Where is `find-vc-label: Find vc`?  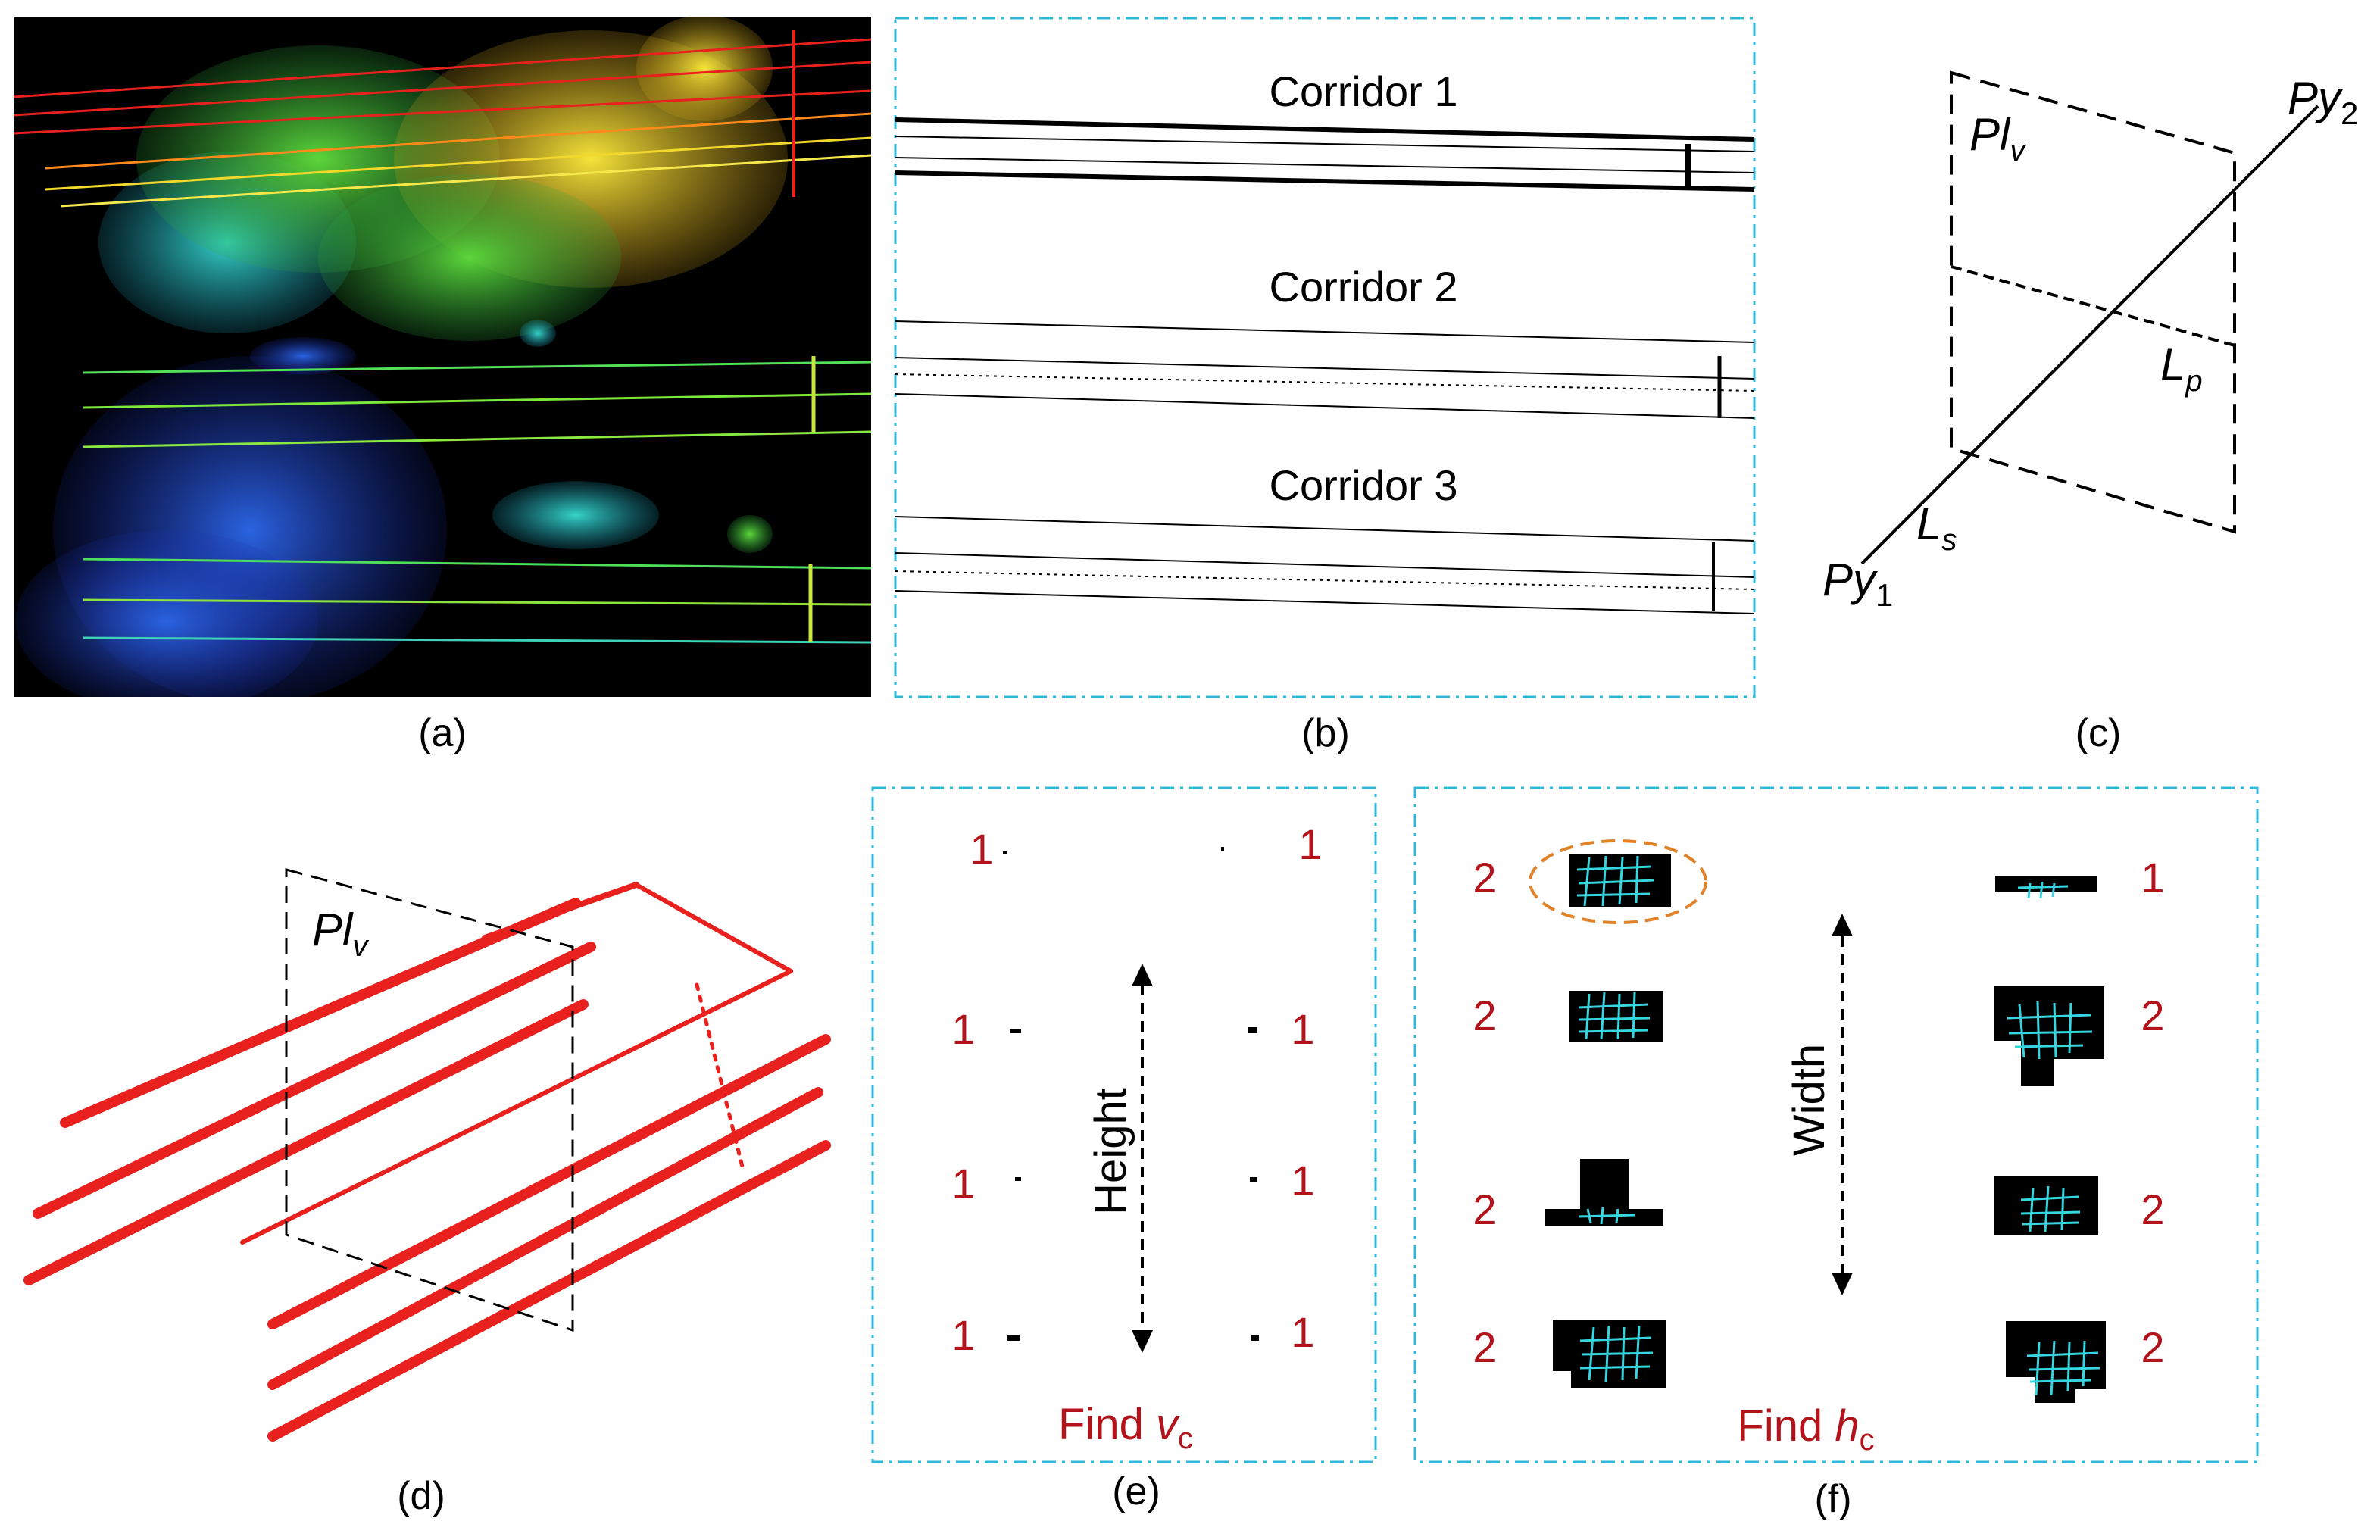 find-vc-label: Find vc is located at coordinates (1125, 1427).